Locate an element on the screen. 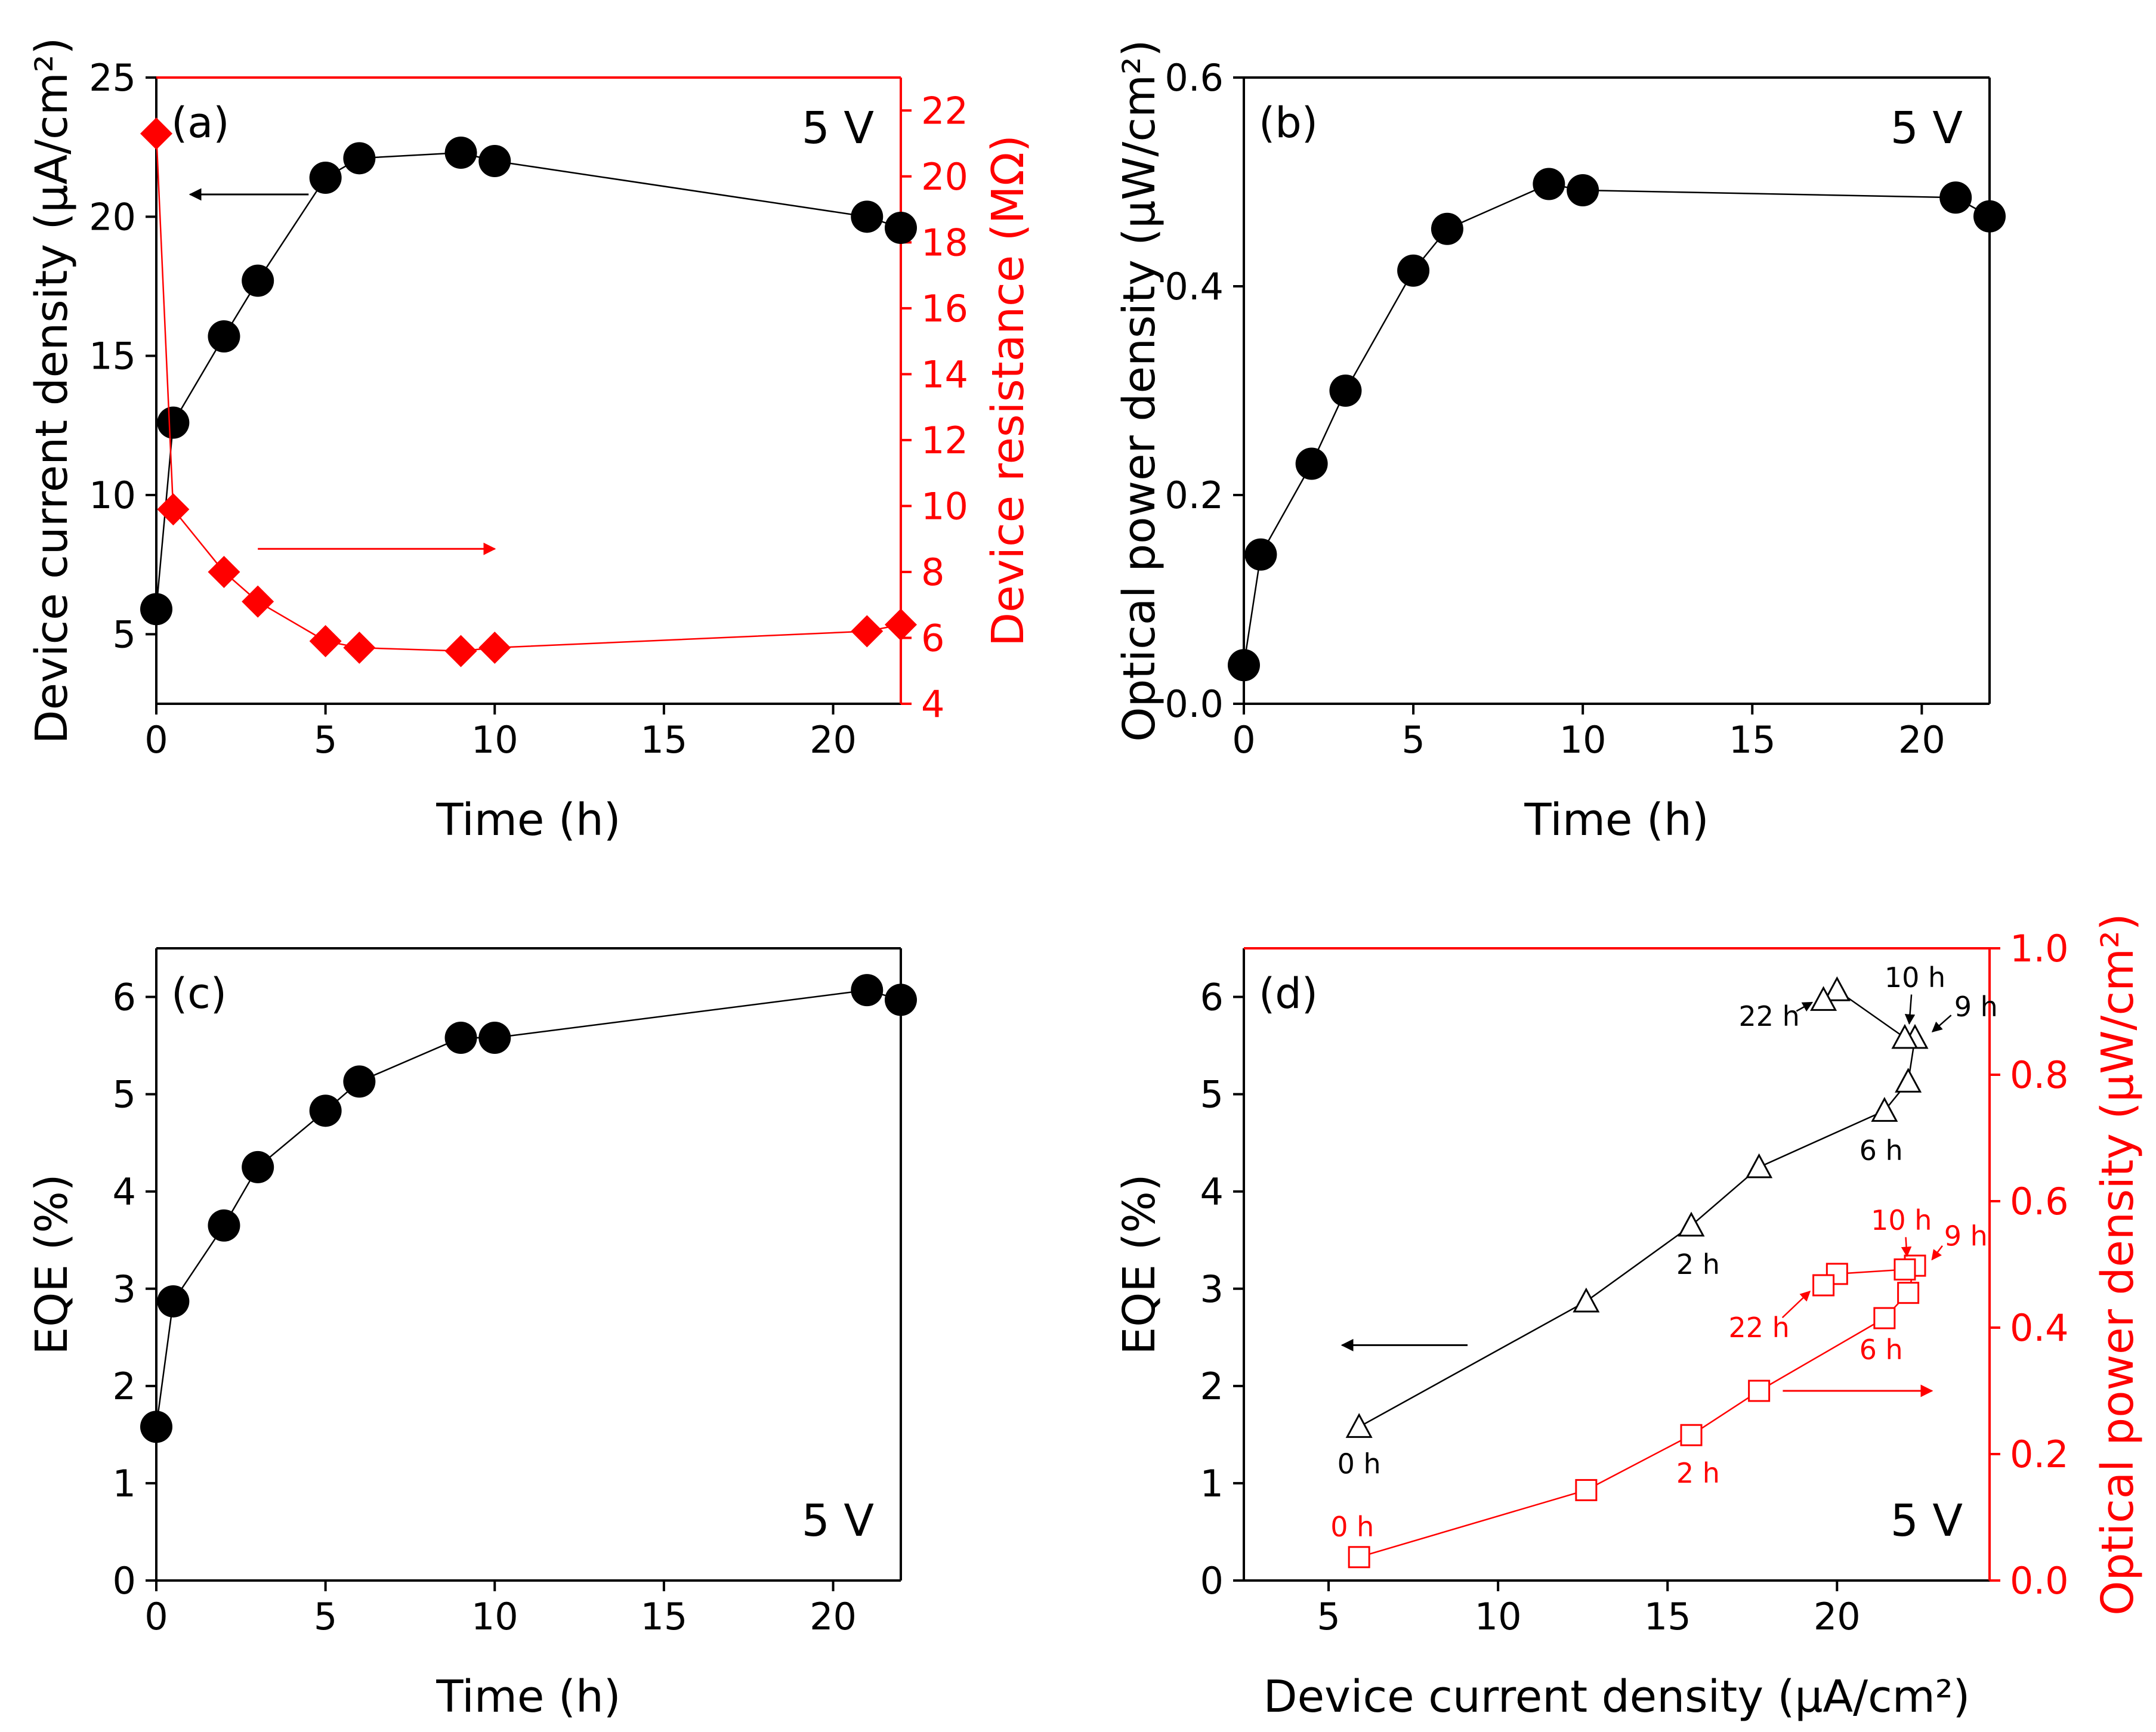  y2-tick-label: 16 is located at coordinates (944, 308).